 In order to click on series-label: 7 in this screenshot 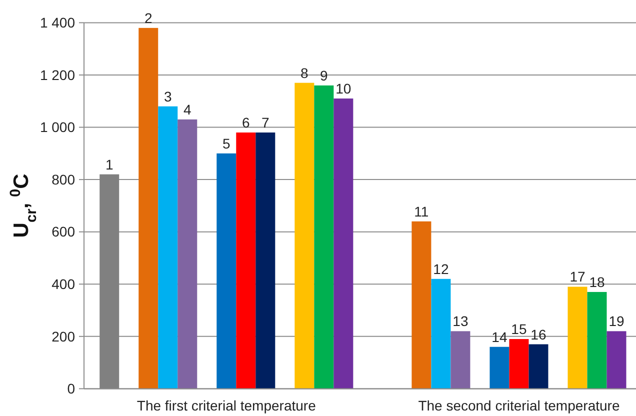, I will do `click(266, 122)`.